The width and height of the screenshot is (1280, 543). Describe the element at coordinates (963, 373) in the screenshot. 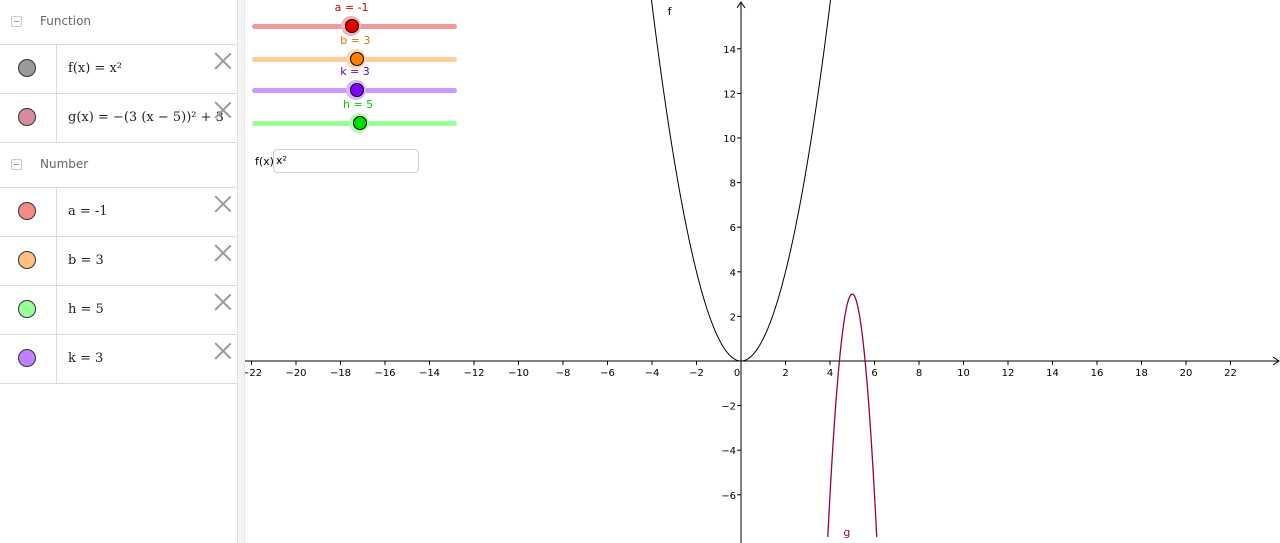

I see `x-tick-label: 10` at that location.